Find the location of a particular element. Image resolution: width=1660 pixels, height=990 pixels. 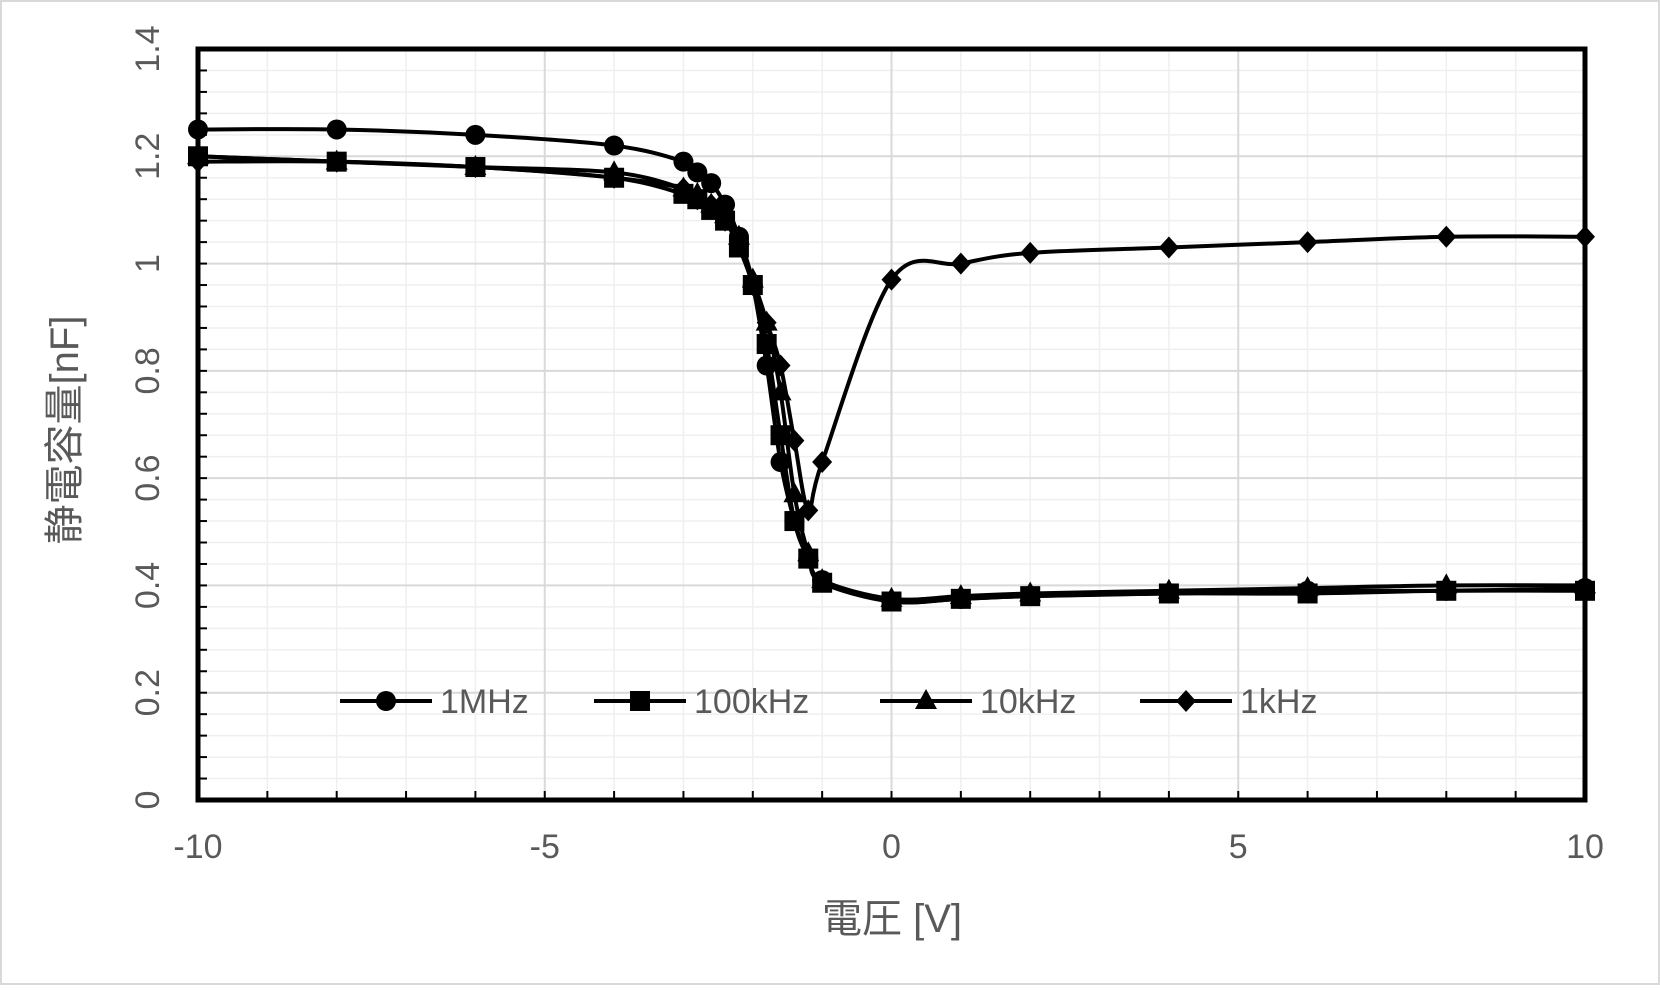

legend-item-10khz: 10kHz is located at coordinates (978, 702).